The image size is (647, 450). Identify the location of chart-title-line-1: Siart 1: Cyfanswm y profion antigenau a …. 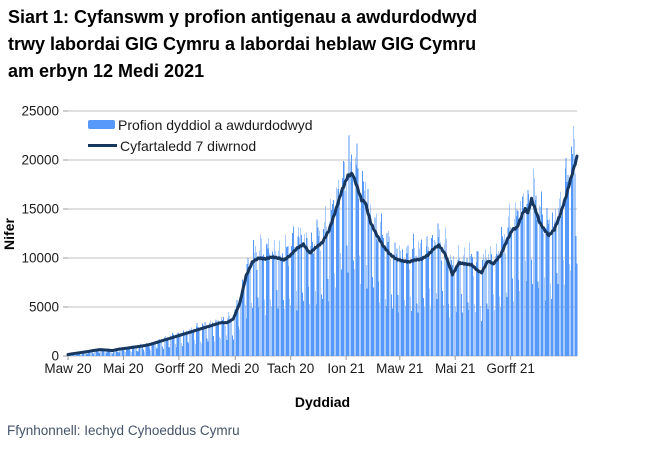
(243, 17).